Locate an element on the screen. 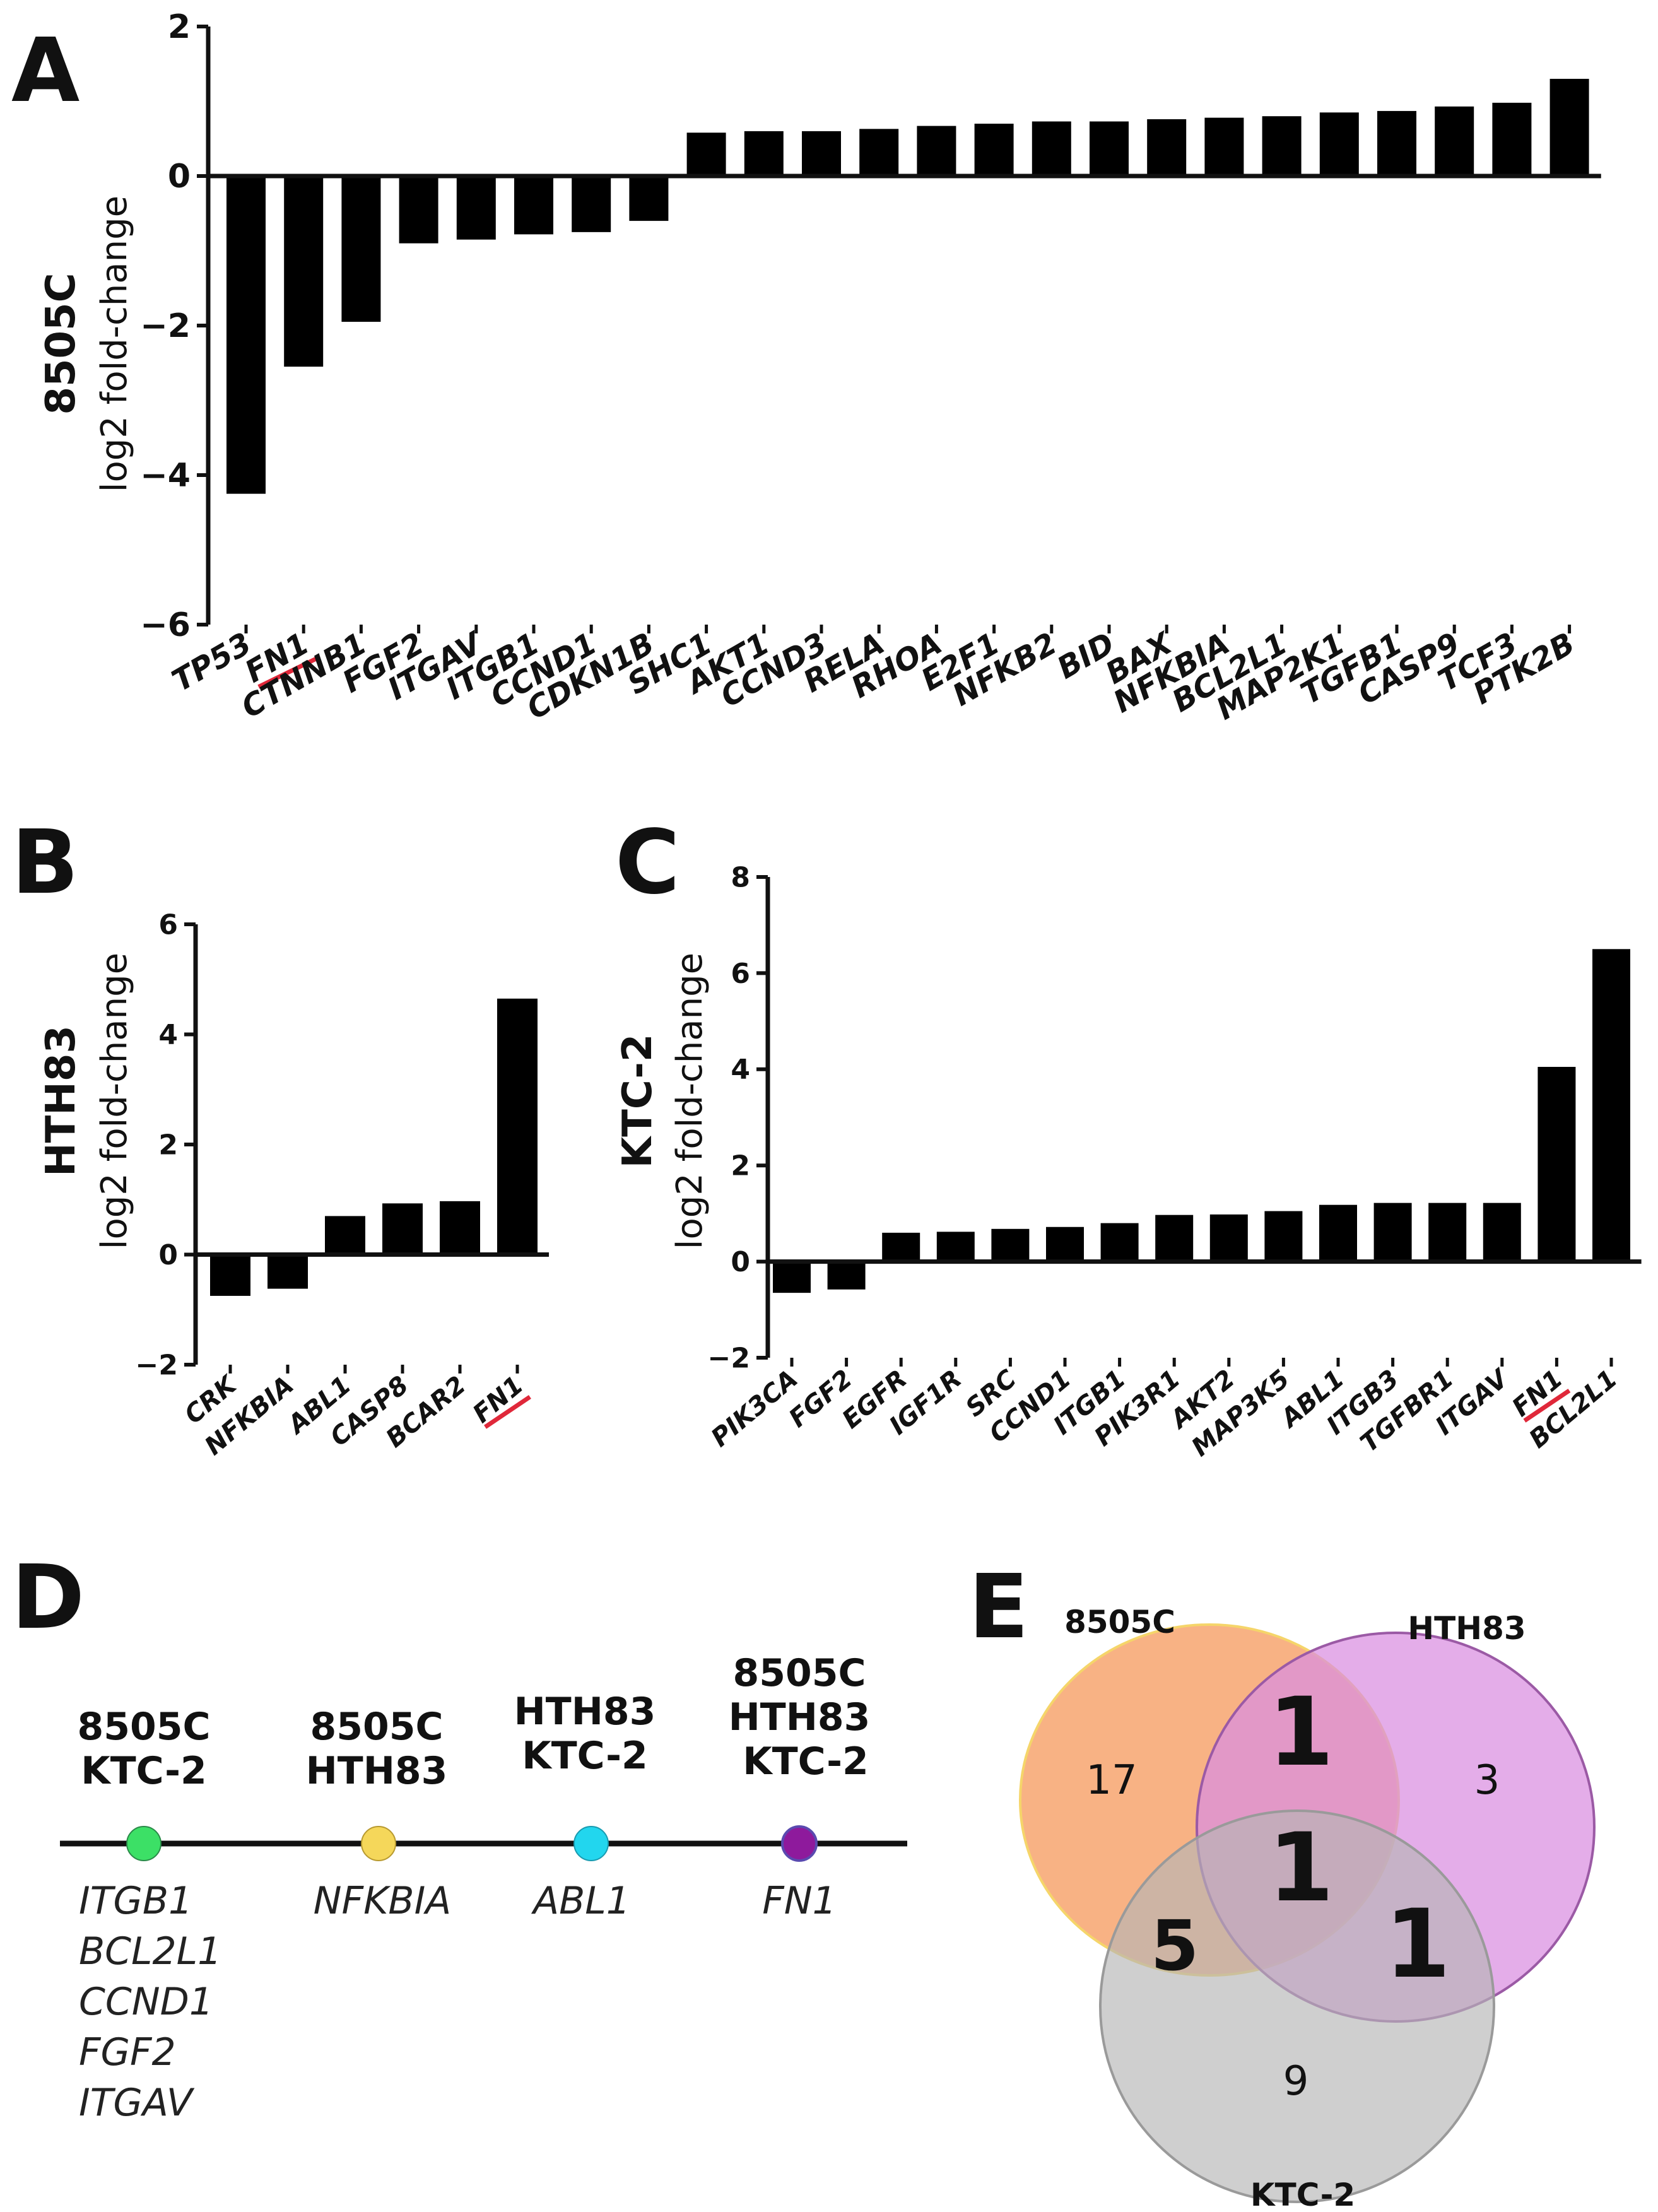 The height and width of the screenshot is (2212, 1658). group-gene: FN1 is located at coordinates (800, 1901).